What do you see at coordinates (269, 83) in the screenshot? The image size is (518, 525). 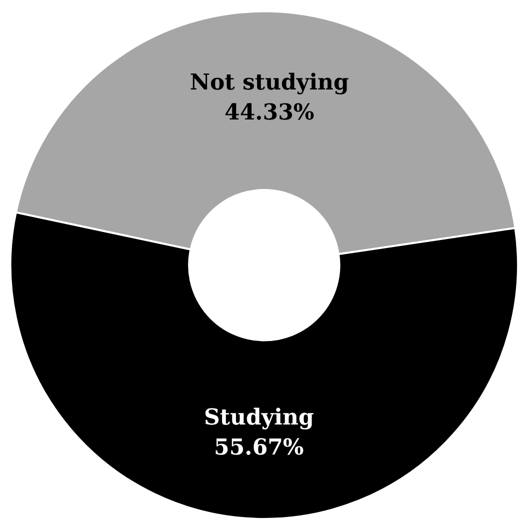 I see `slice-label: Not studying` at bounding box center [269, 83].